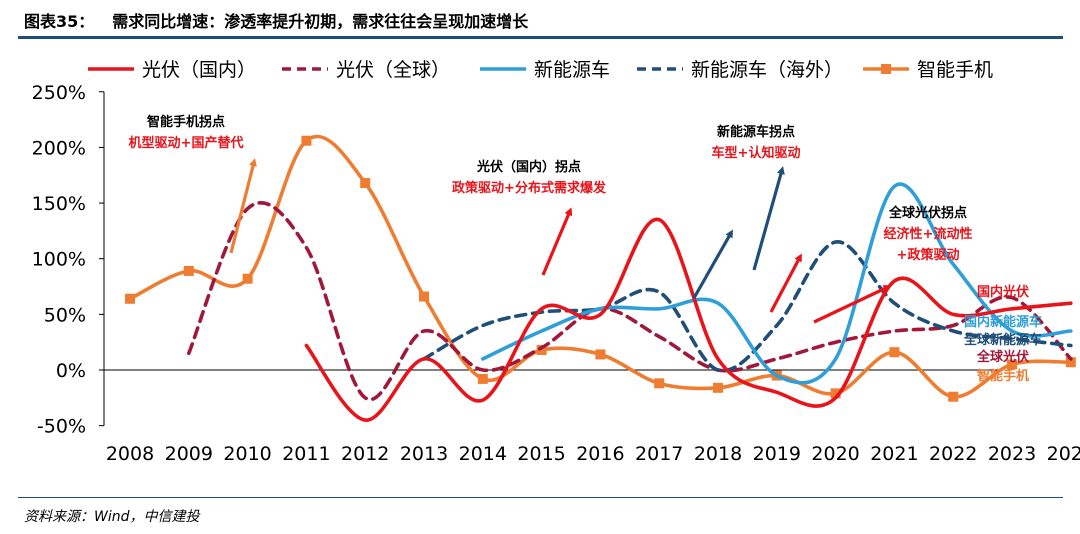 Image resolution: width=1080 pixels, height=534 pixels. I want to click on x-tick-label: 2022, so click(953, 454).